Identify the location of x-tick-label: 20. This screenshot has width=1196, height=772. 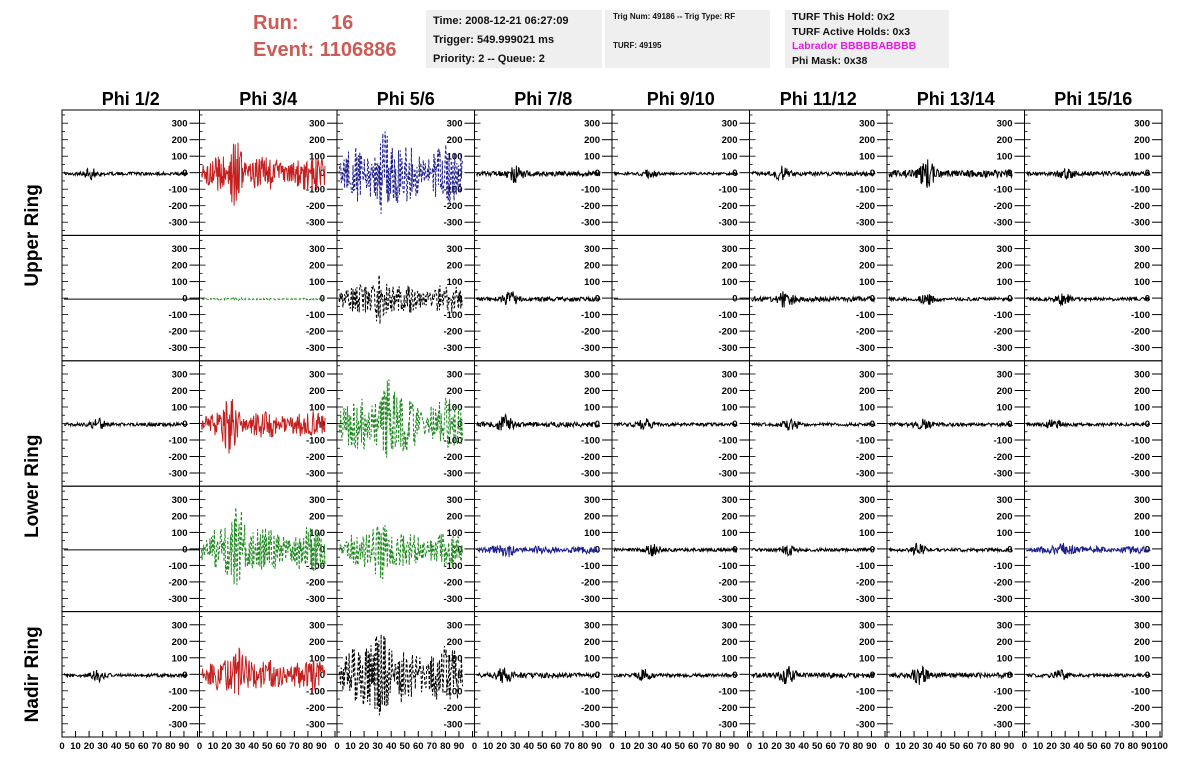
(914, 746).